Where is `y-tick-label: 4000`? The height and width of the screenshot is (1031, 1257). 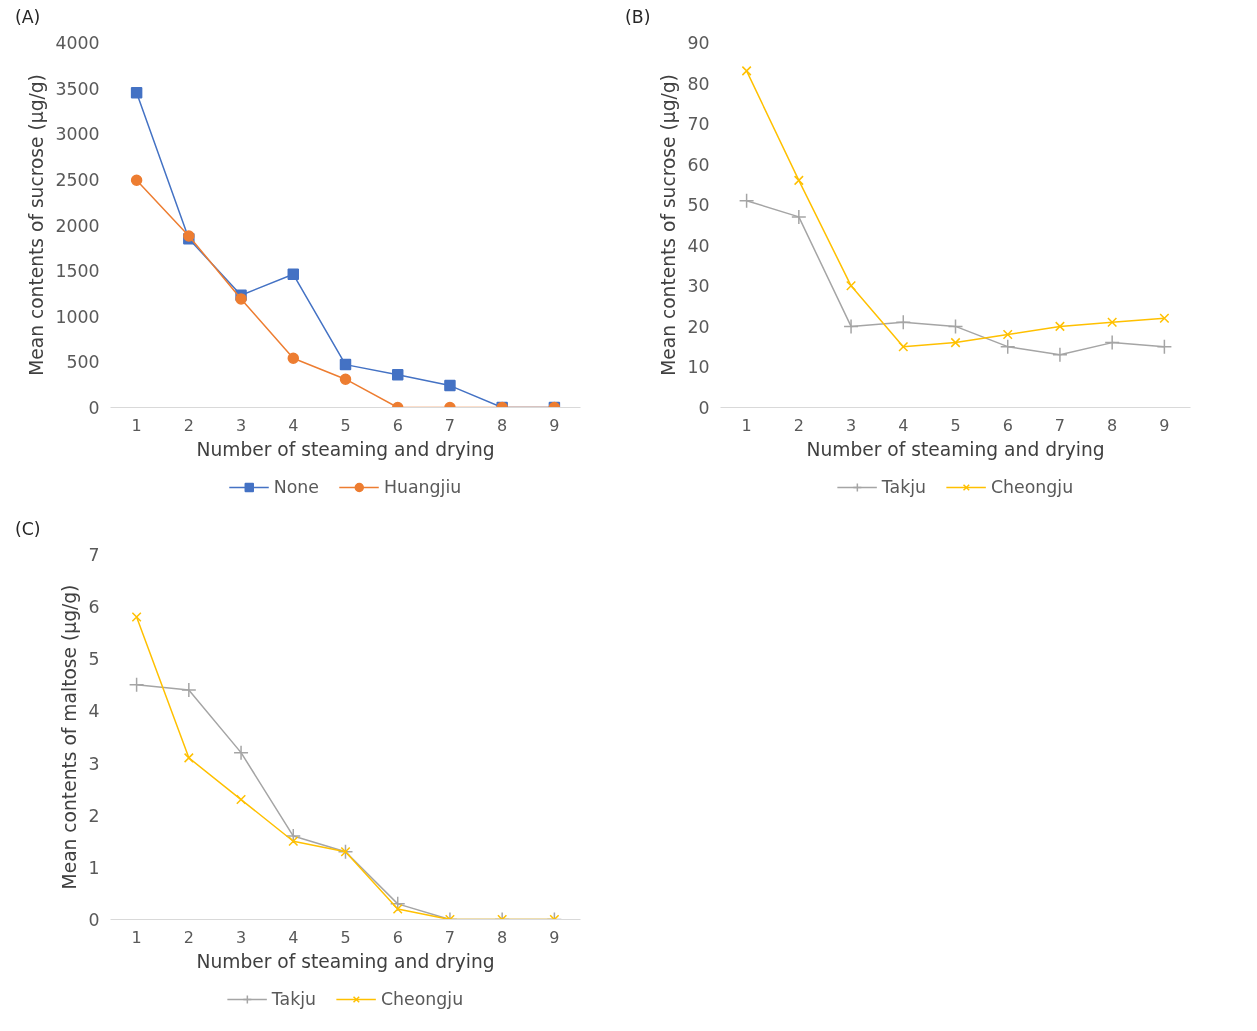 y-tick-label: 4000 is located at coordinates (77, 43).